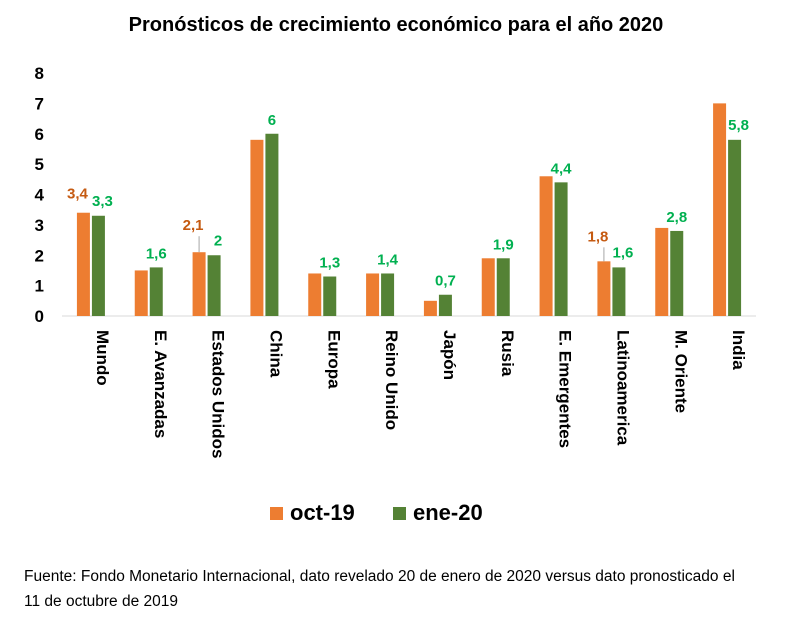 Image resolution: width=800 pixels, height=620 pixels. I want to click on bar-ene-20-europa, so click(330, 296).